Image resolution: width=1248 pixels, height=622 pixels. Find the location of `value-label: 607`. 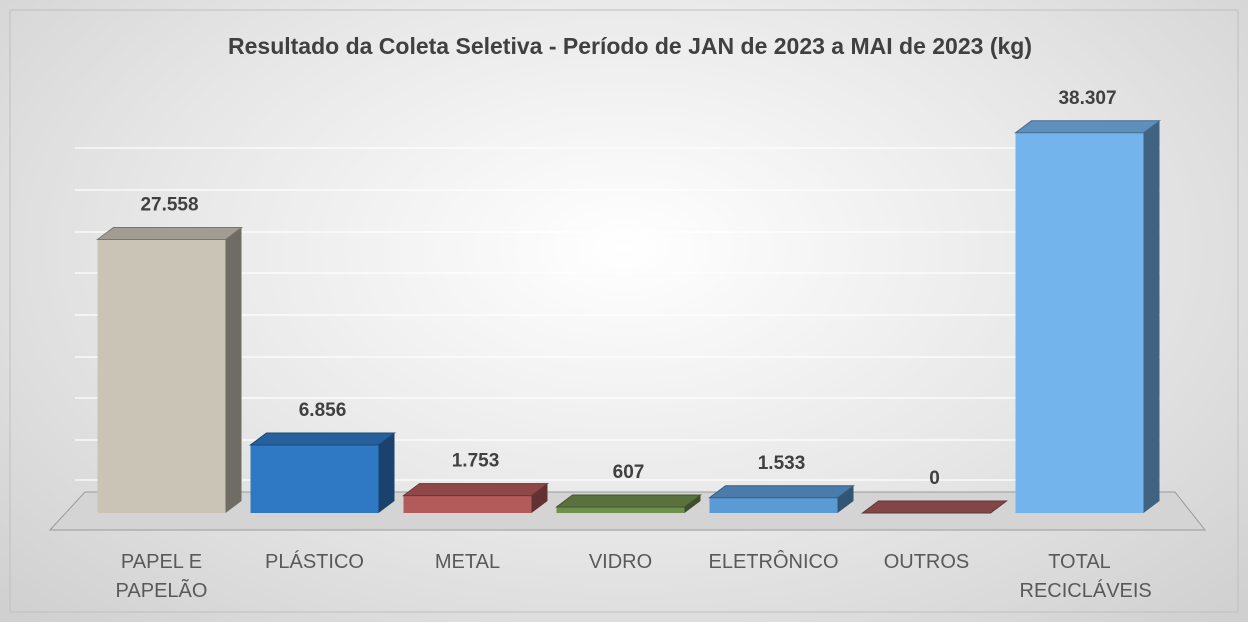

value-label: 607 is located at coordinates (629, 472).